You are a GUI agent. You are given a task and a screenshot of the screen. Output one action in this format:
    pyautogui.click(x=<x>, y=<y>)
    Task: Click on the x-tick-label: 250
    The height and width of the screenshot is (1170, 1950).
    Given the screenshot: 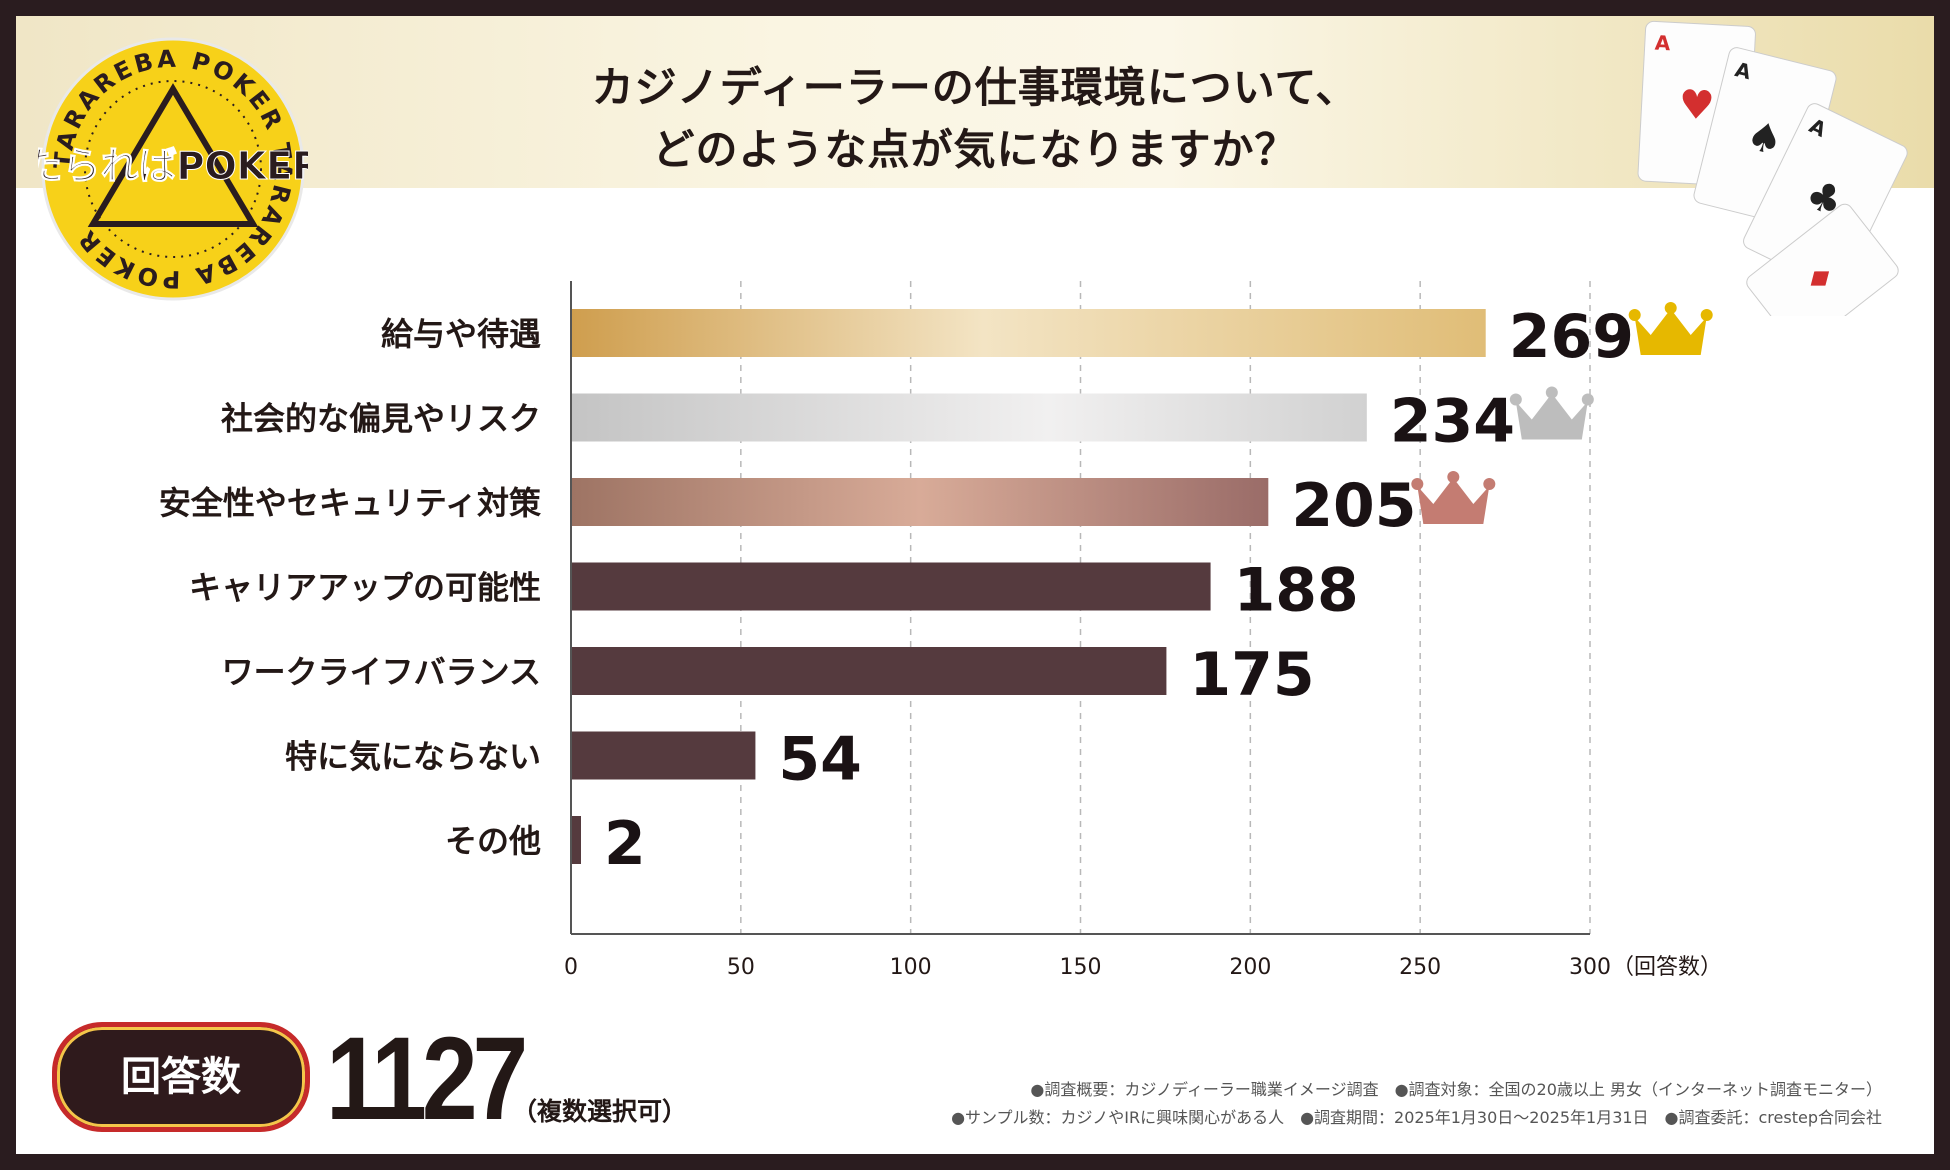 What is the action you would take?
    pyautogui.click(x=1420, y=967)
    